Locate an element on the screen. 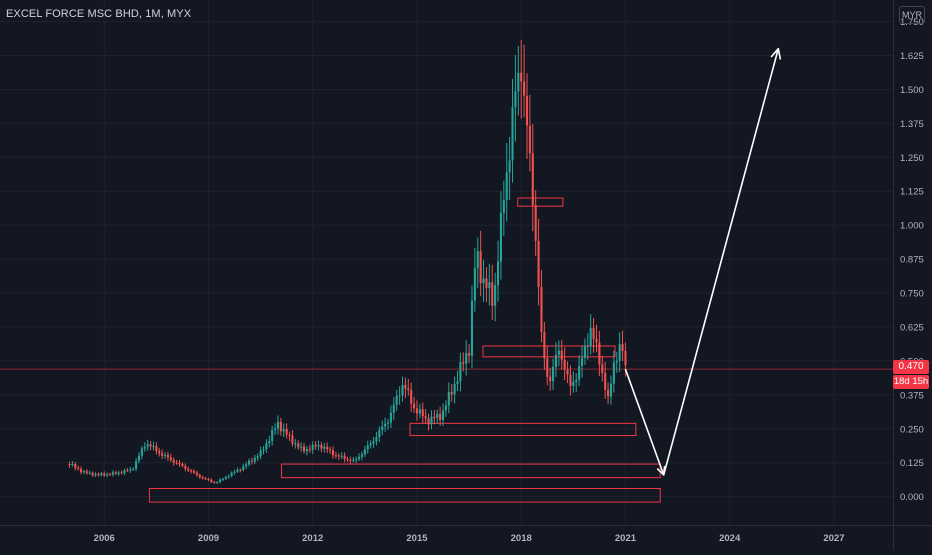 This screenshot has height=555, width=932. last-price-tag: 0.470 is located at coordinates (911, 367).